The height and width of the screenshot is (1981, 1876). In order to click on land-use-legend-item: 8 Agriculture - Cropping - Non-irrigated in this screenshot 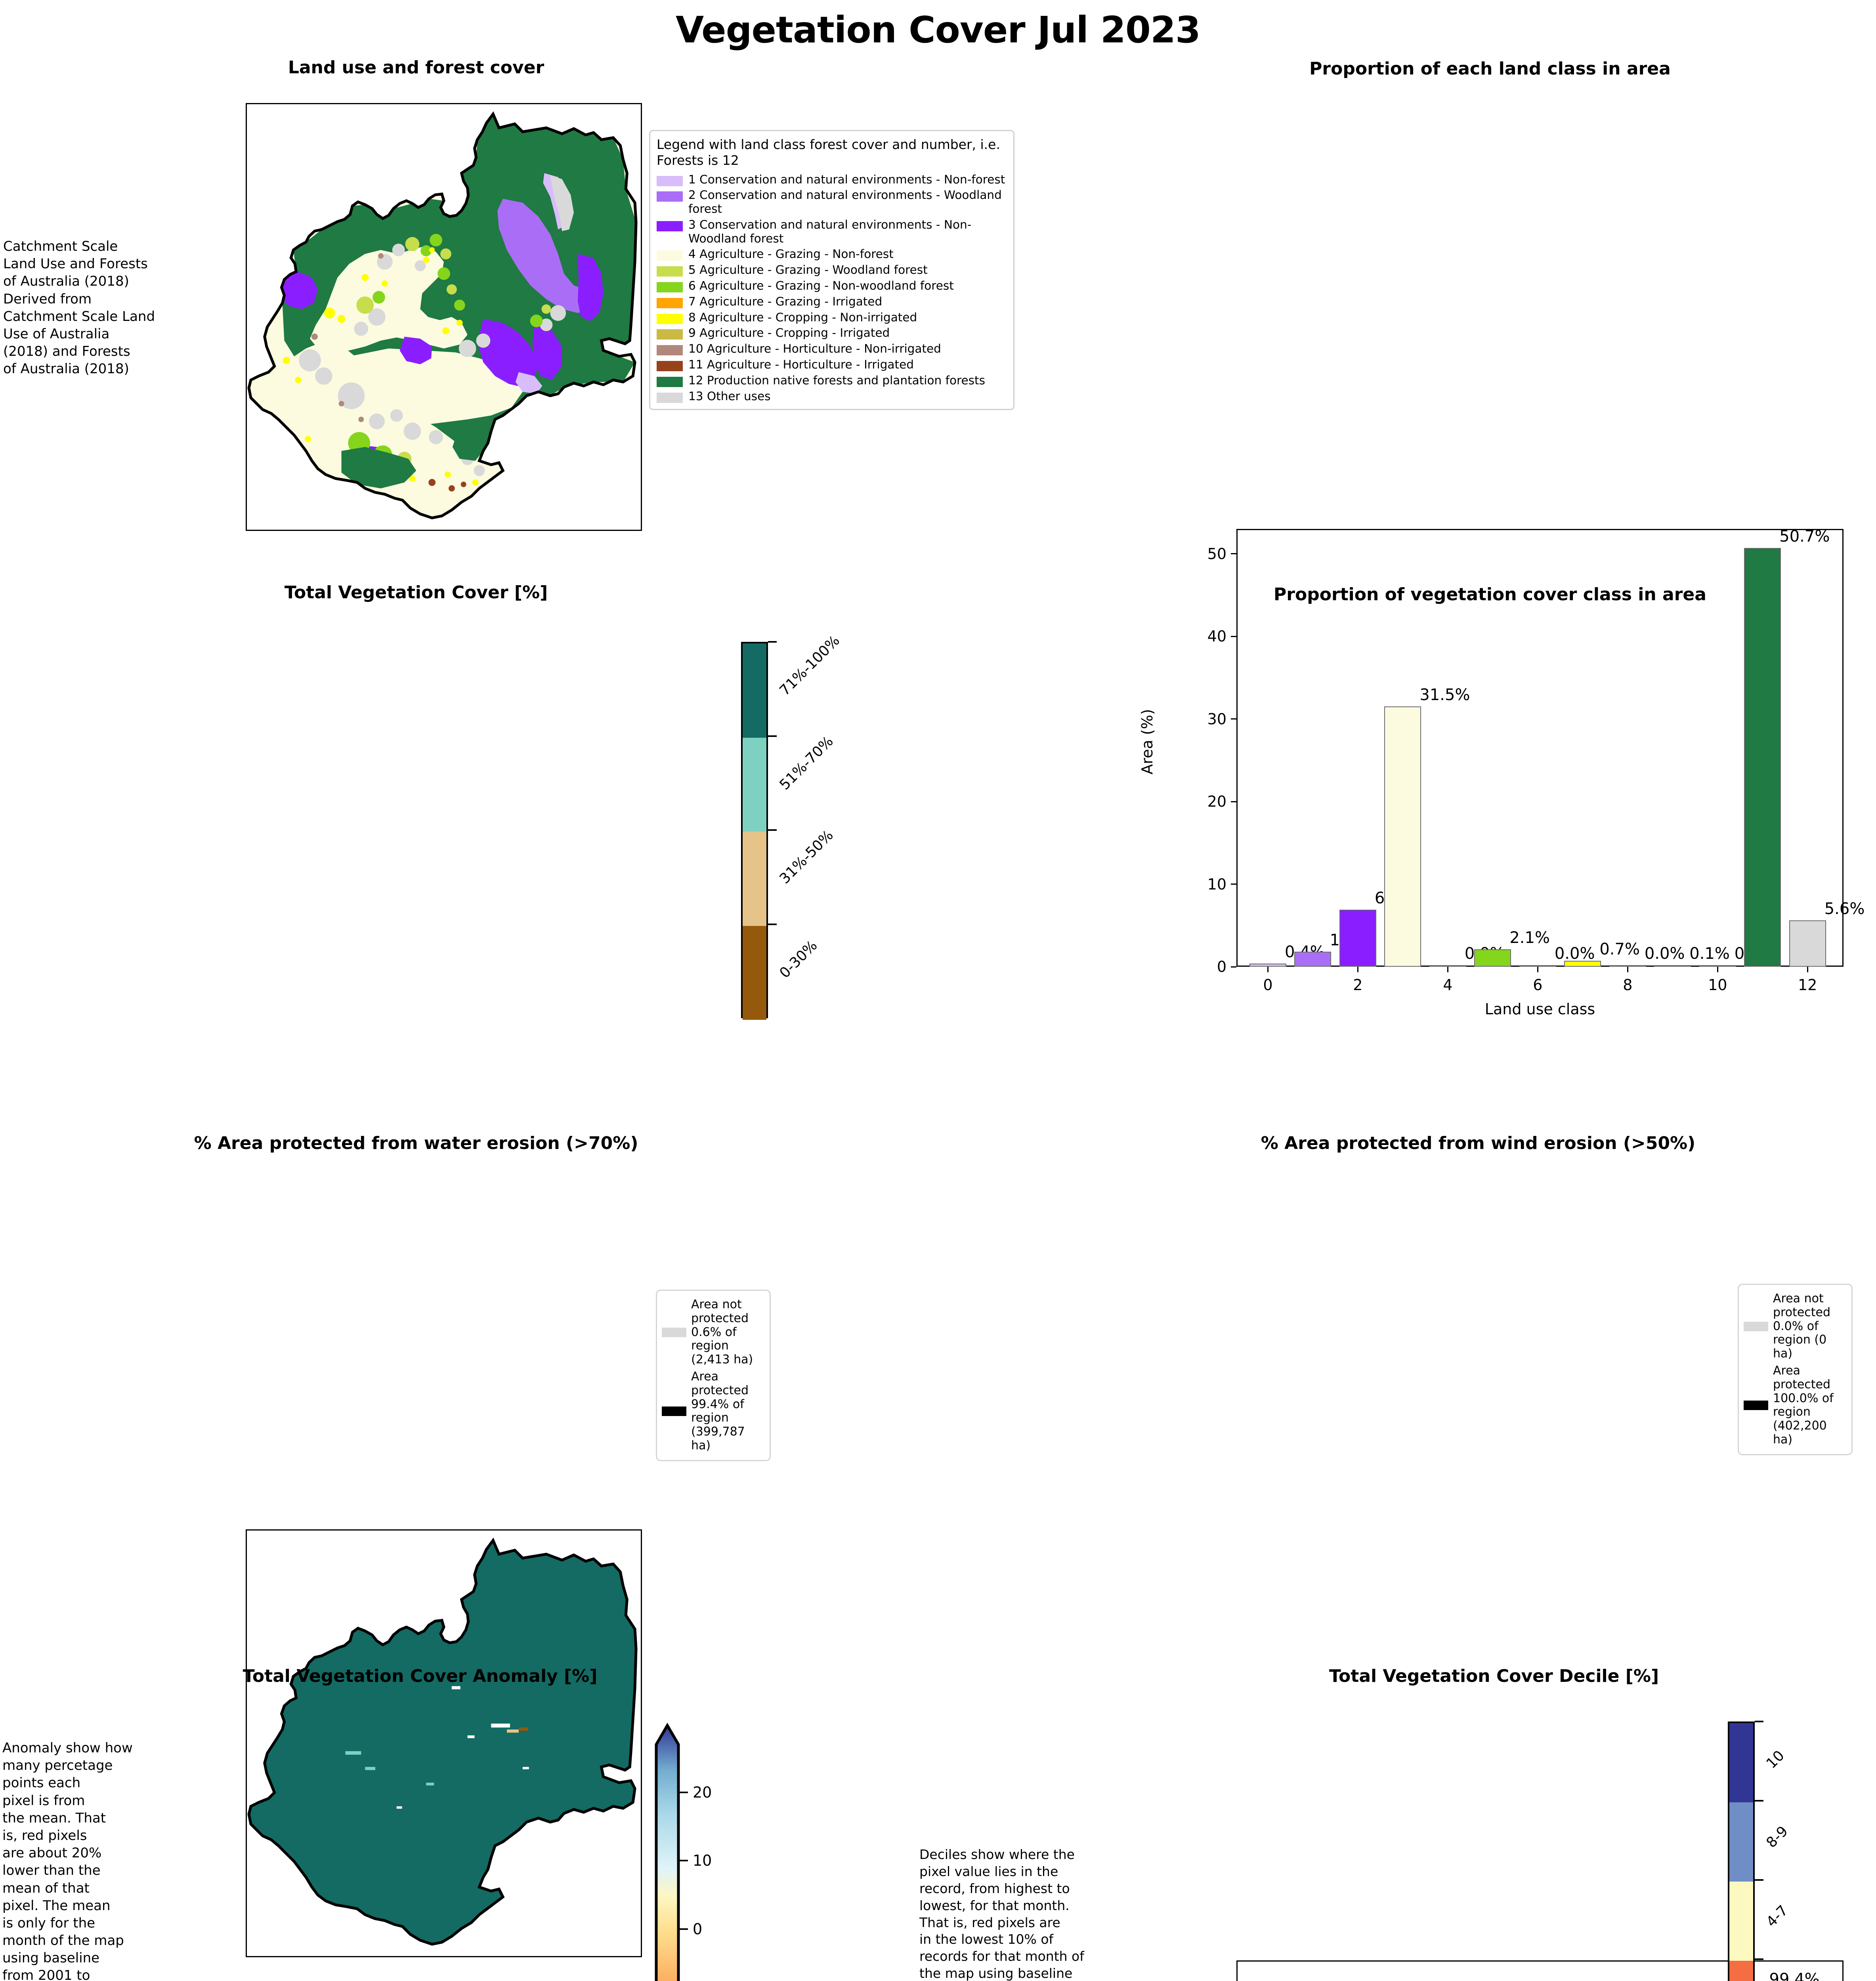, I will do `click(832, 317)`.